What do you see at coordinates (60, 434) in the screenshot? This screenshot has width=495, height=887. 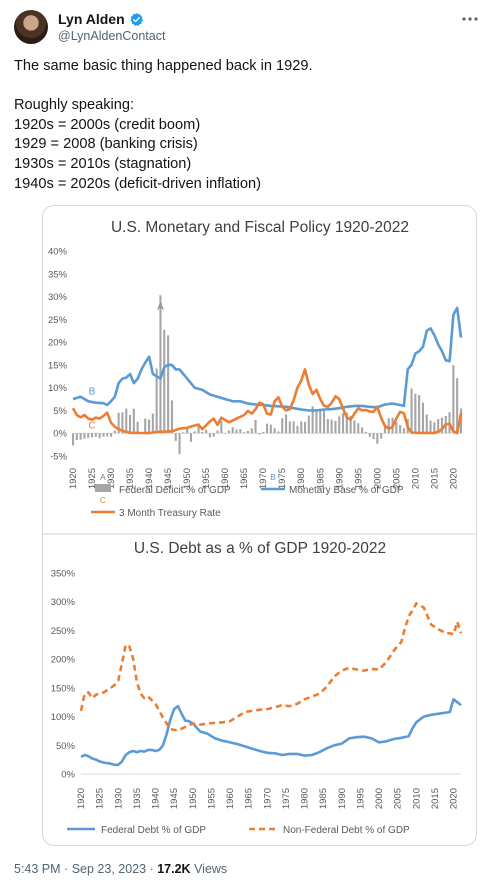 I see `y-tick-label: 0%` at bounding box center [60, 434].